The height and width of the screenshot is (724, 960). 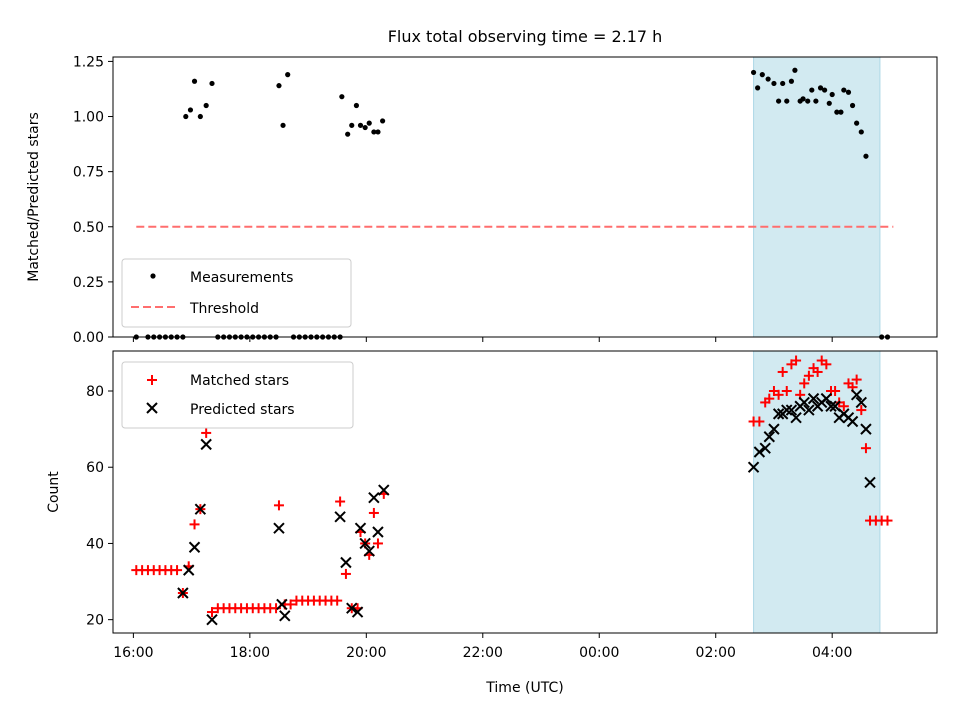 I want to click on count-x-ticks: 16:00 18:00 20:00 22:00 00:00 02:00 04:00, so click(x=482, y=647).